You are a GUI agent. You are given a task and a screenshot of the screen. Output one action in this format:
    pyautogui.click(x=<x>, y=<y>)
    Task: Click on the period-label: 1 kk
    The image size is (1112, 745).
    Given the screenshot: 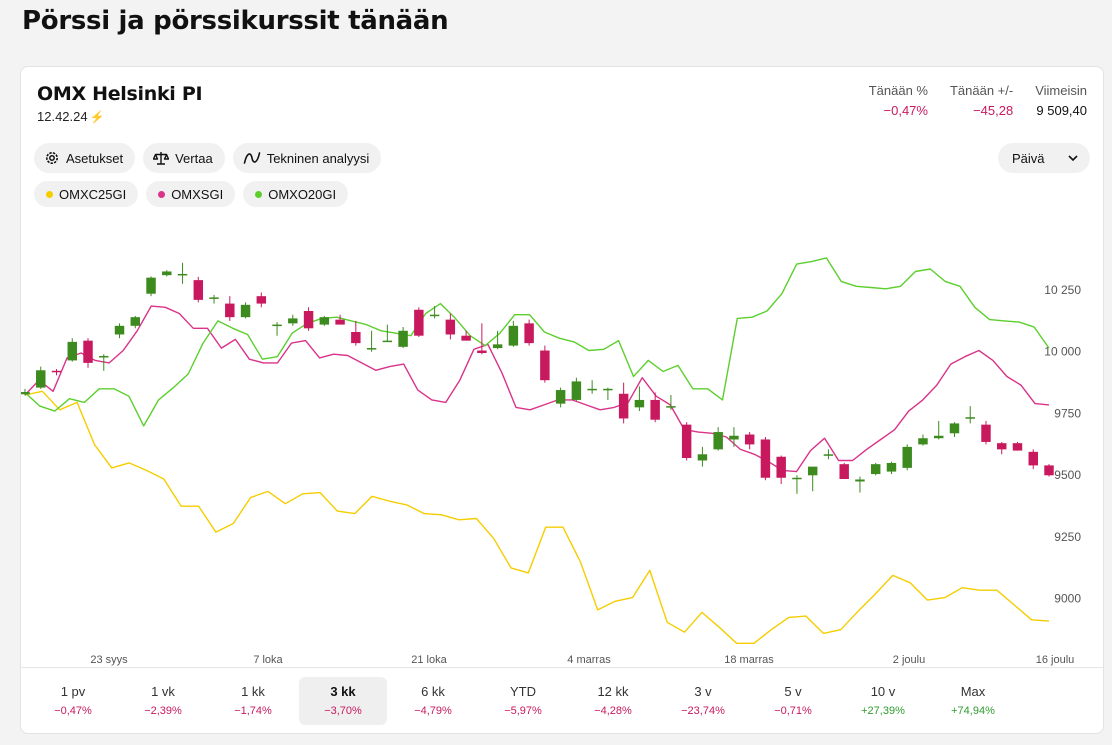 What is the action you would take?
    pyautogui.click(x=253, y=691)
    